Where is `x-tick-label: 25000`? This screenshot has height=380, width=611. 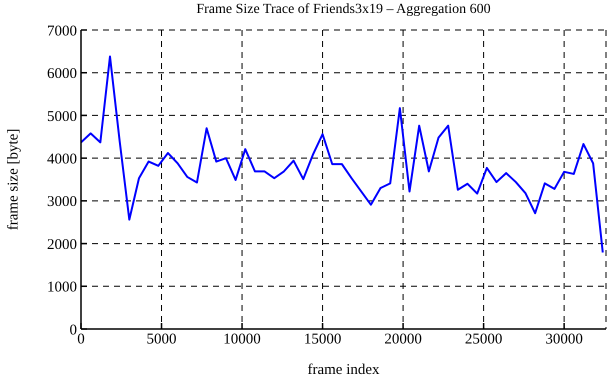
x-tick-label: 25000 is located at coordinates (483, 340).